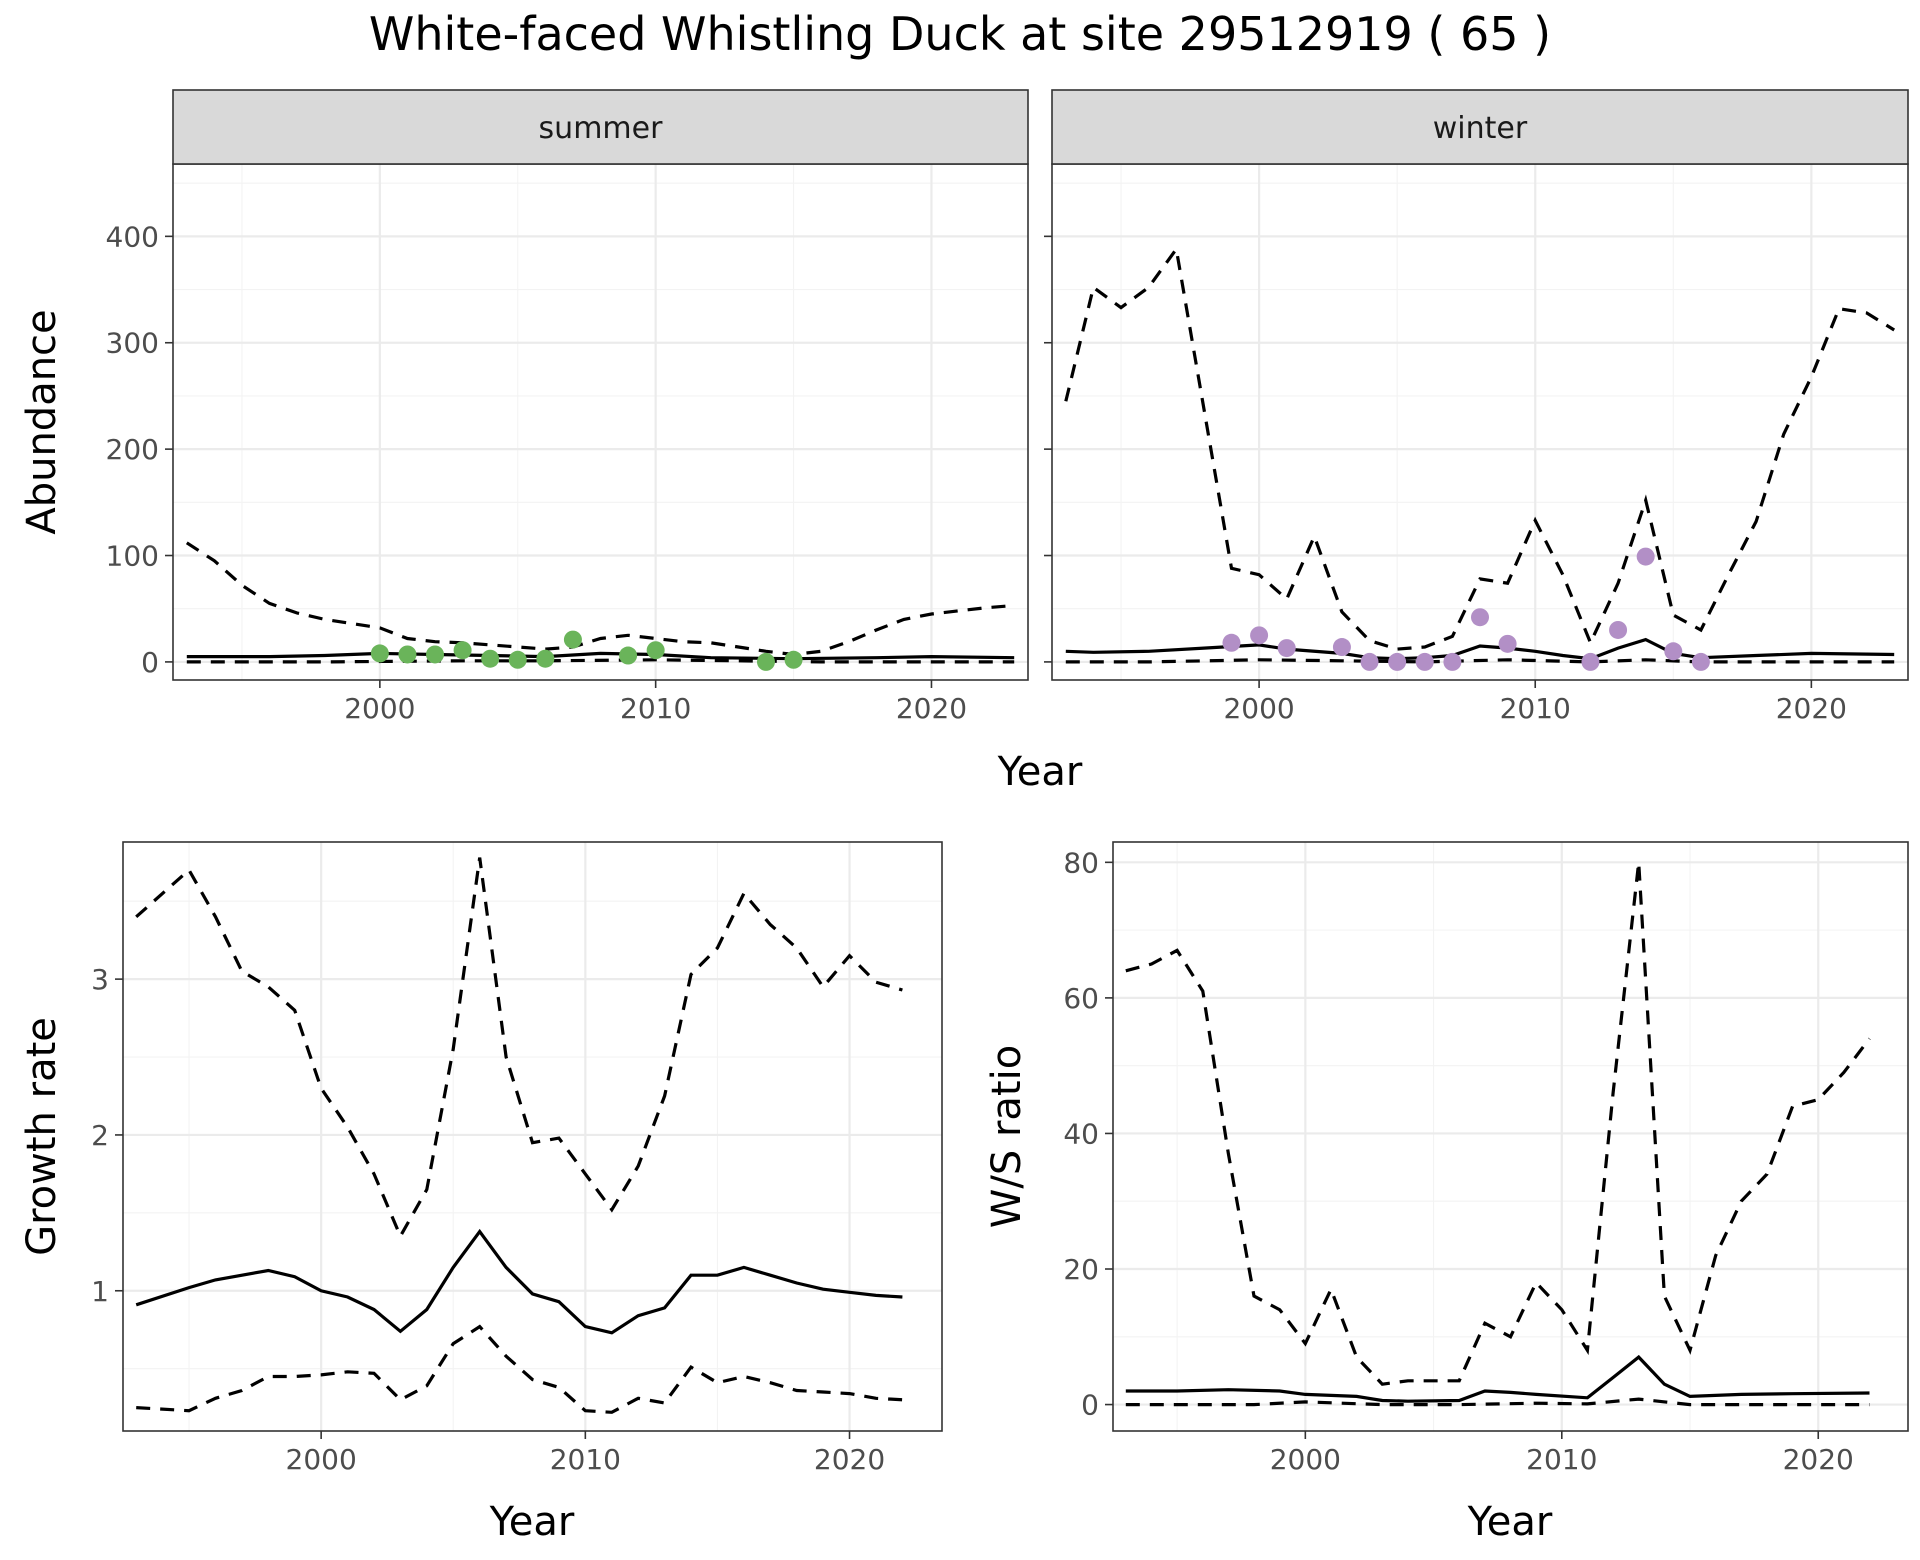 This screenshot has width=1920, height=1560. What do you see at coordinates (42, 421) in the screenshot?
I see `y-axis-title: Abundance` at bounding box center [42, 421].